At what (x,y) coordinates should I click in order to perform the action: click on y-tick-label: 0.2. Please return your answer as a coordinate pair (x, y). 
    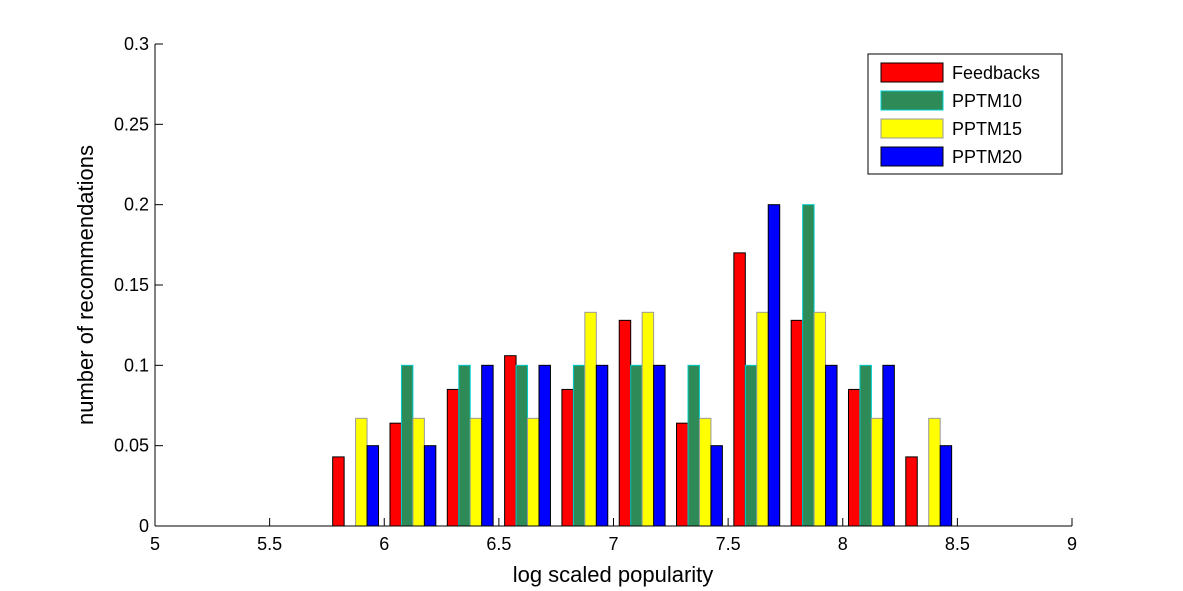
    Looking at the image, I should click on (136, 205).